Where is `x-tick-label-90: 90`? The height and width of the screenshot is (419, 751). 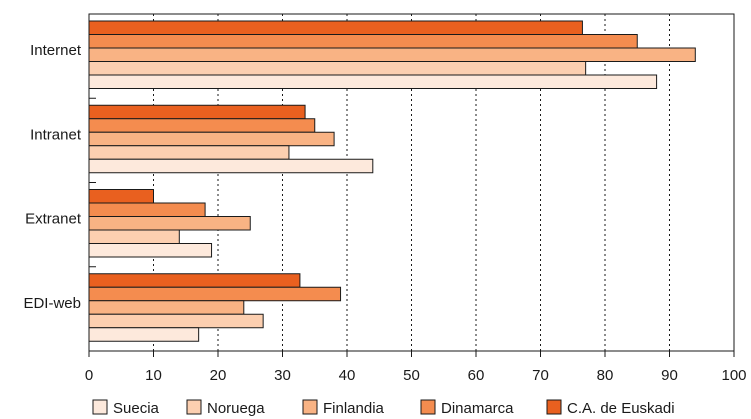
x-tick-label-90: 90 is located at coordinates (669, 375).